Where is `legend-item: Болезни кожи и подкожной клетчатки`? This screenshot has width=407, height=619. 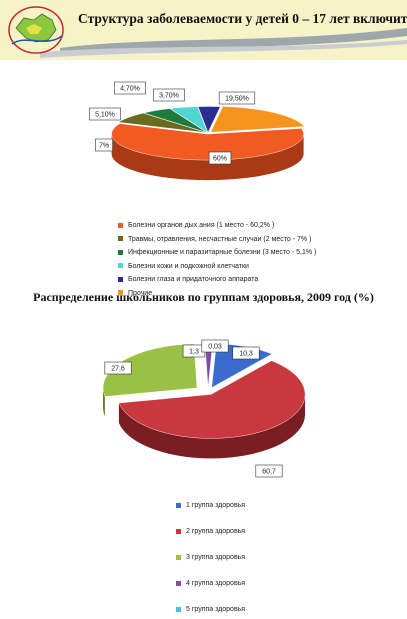 legend-item: Болезни кожи и подкожной клетчатки is located at coordinates (183, 266).